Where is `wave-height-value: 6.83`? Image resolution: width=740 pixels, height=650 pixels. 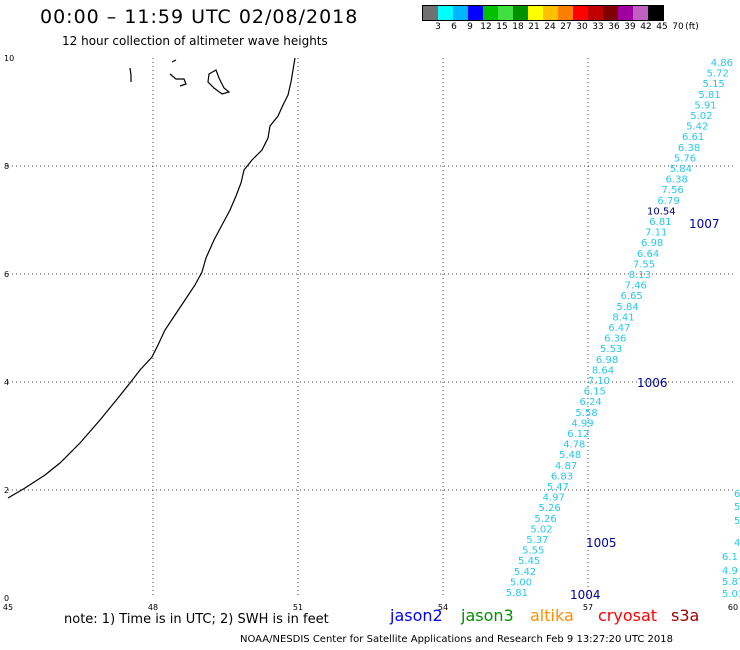 wave-height-value: 6.83 is located at coordinates (562, 476).